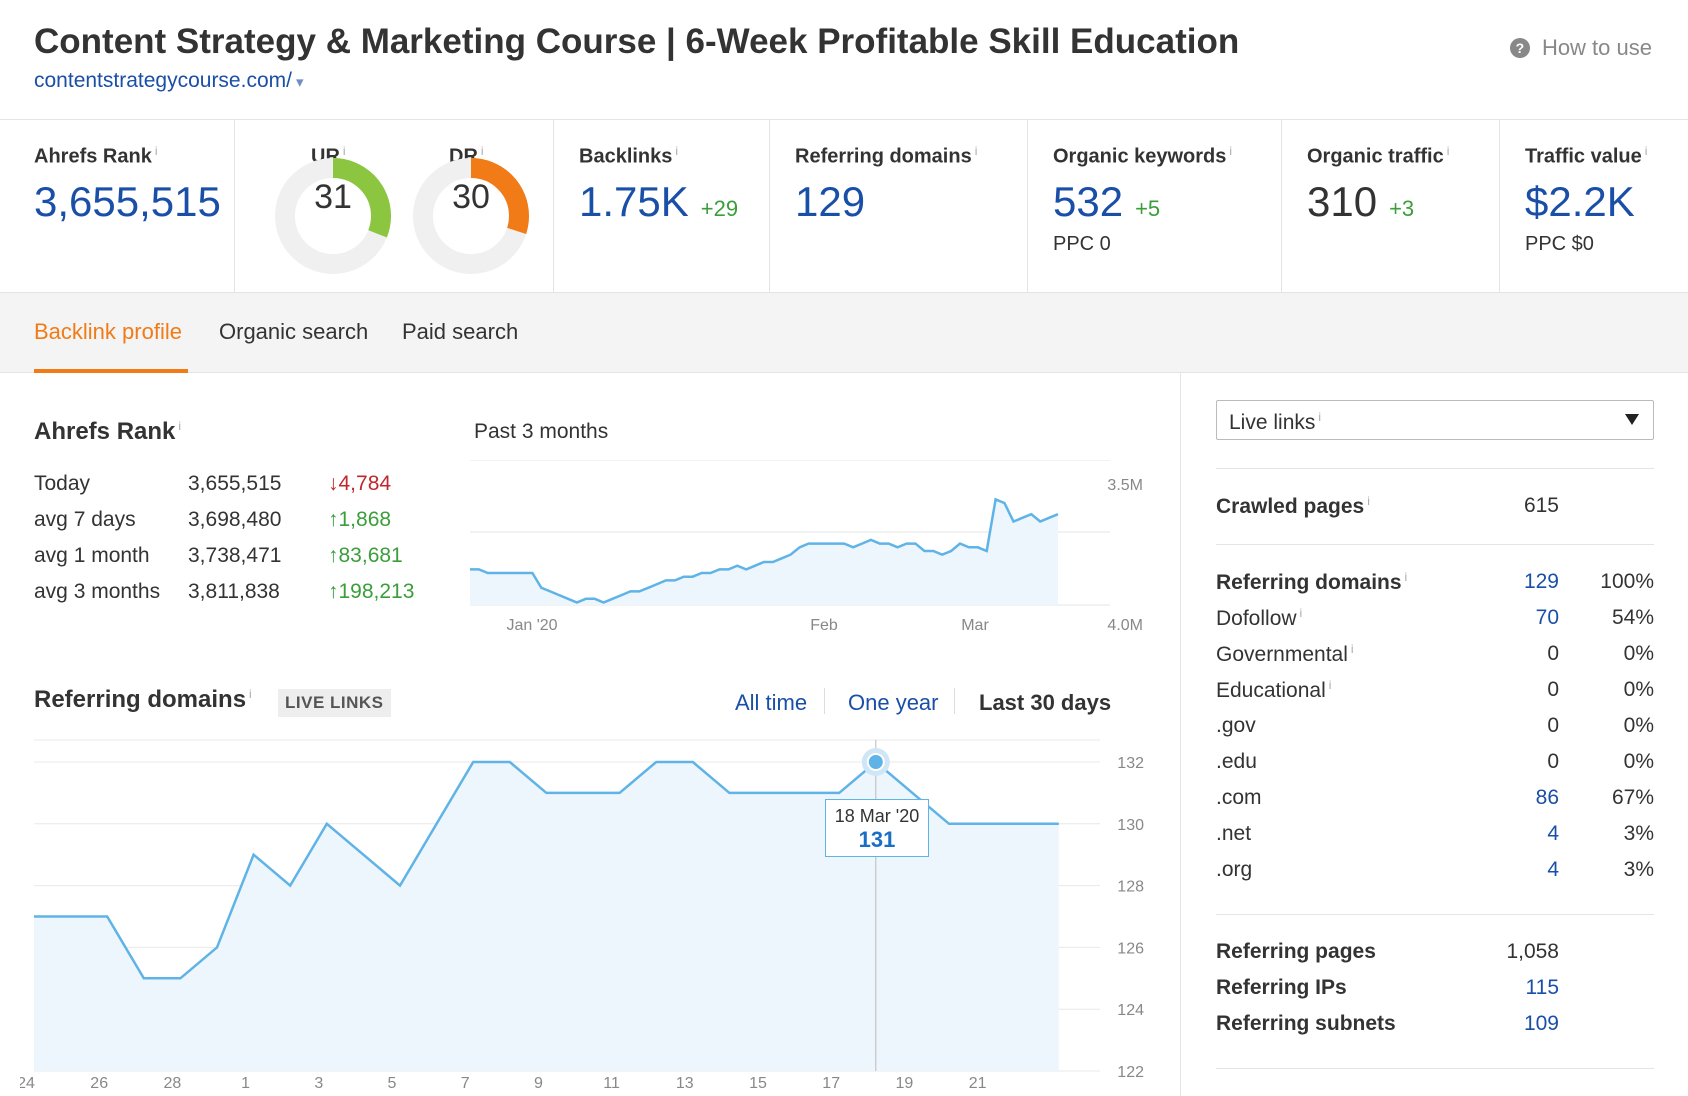  What do you see at coordinates (245, 1083) in the screenshot?
I see `x-tick-label: 1` at bounding box center [245, 1083].